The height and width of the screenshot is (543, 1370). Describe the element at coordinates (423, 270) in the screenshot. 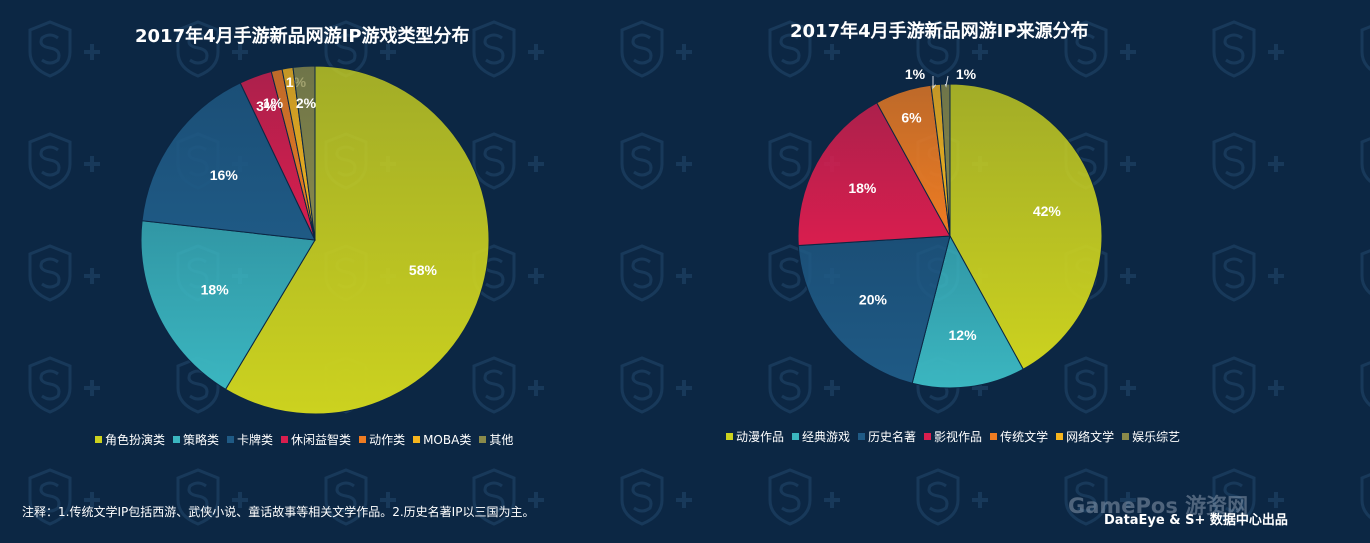

I see `slice-label-角色扮演类: 58%` at that location.